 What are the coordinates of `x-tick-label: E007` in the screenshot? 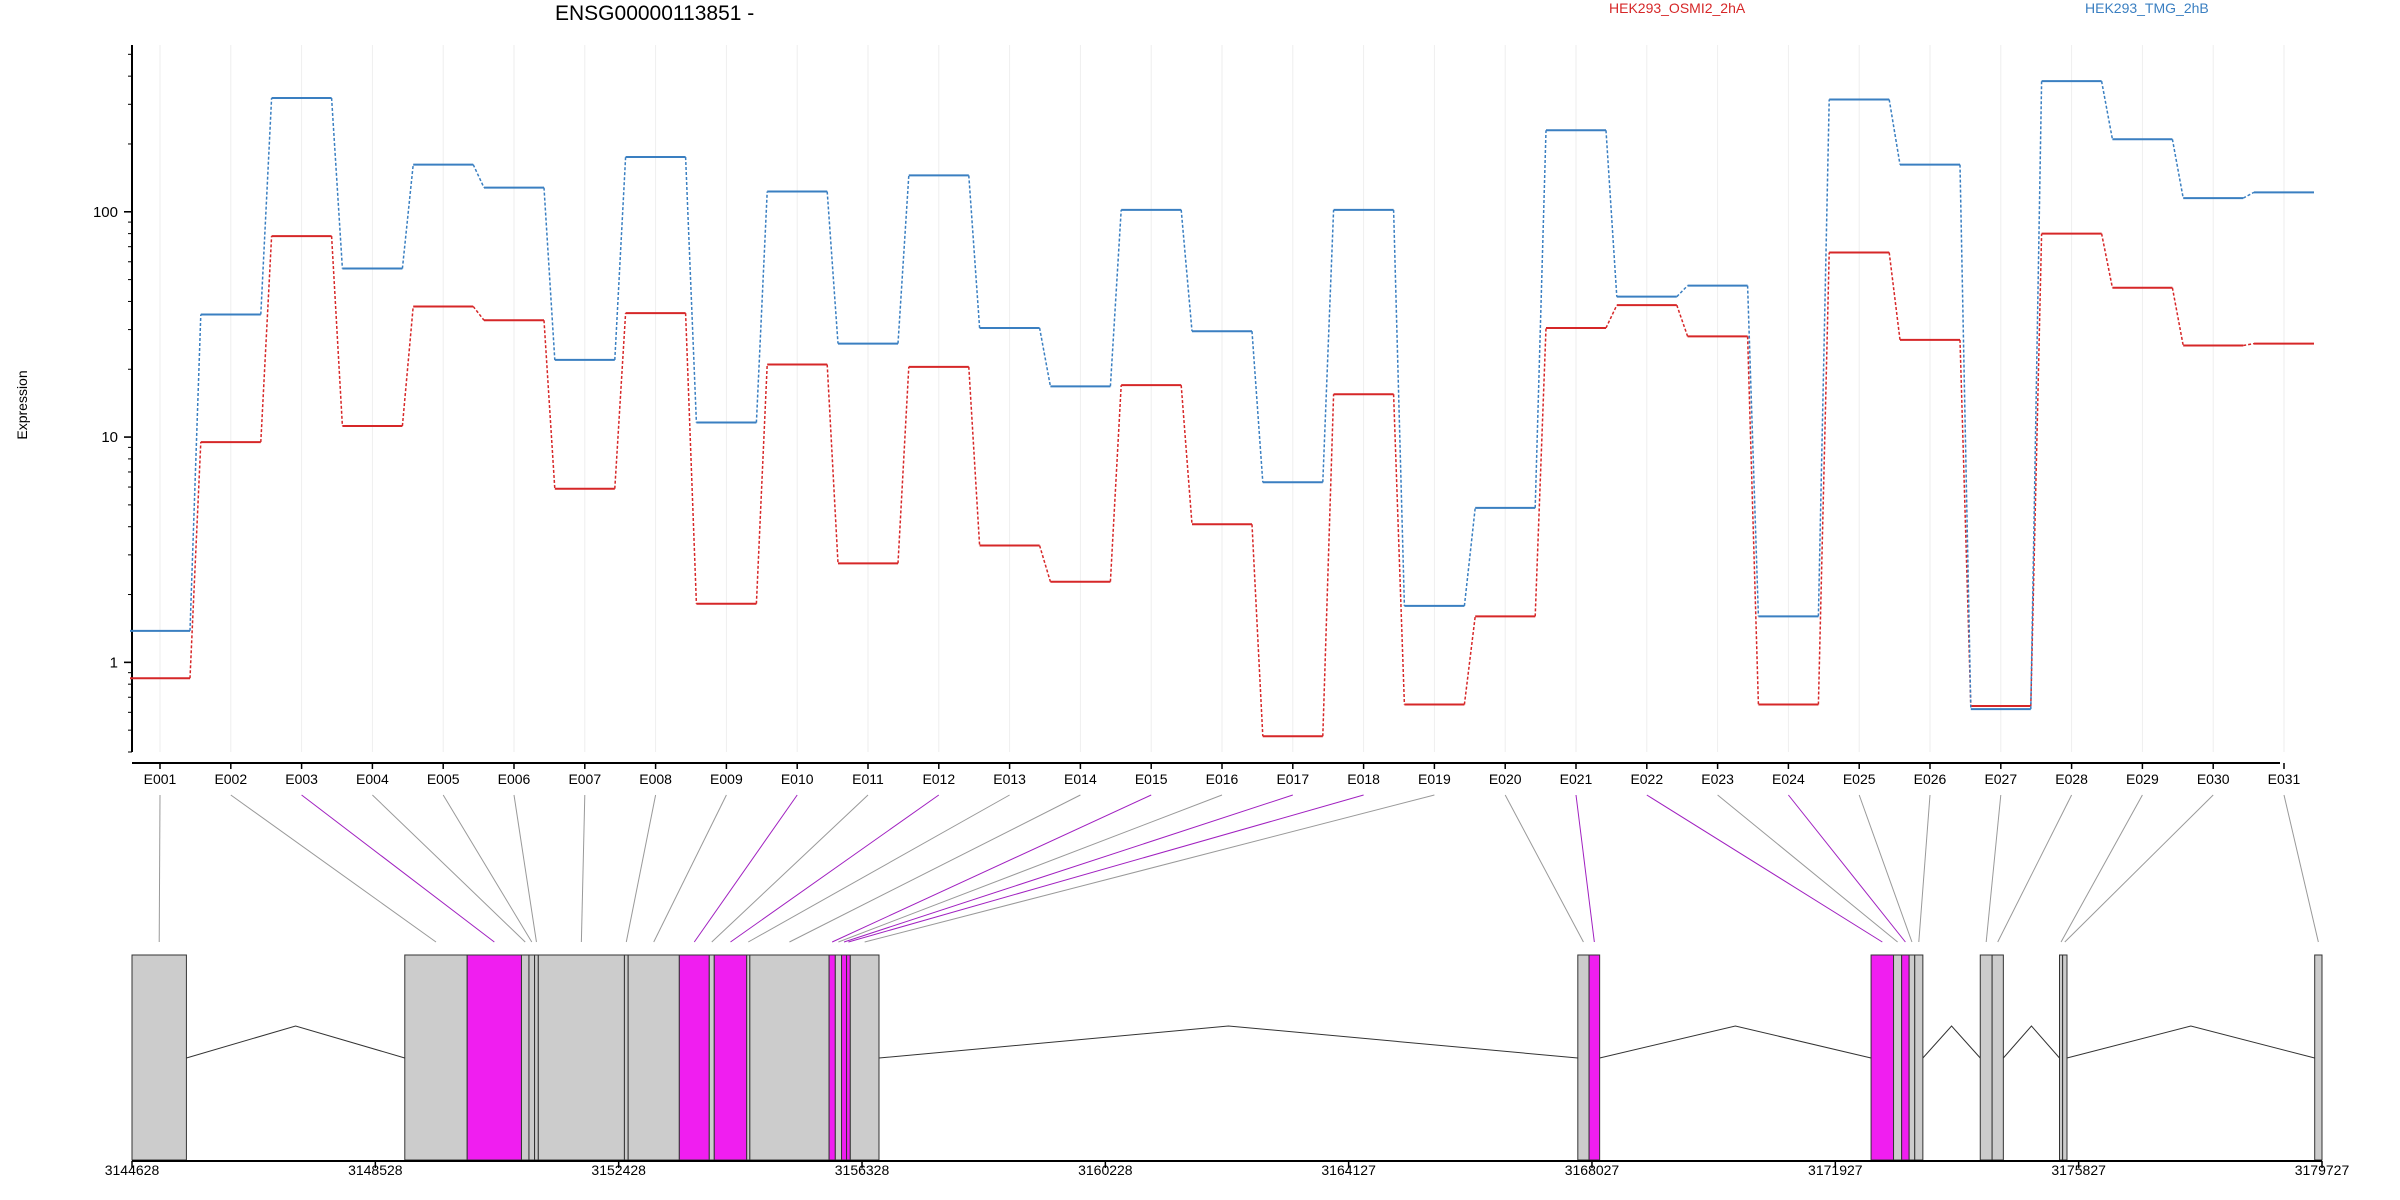 It's located at (584, 779).